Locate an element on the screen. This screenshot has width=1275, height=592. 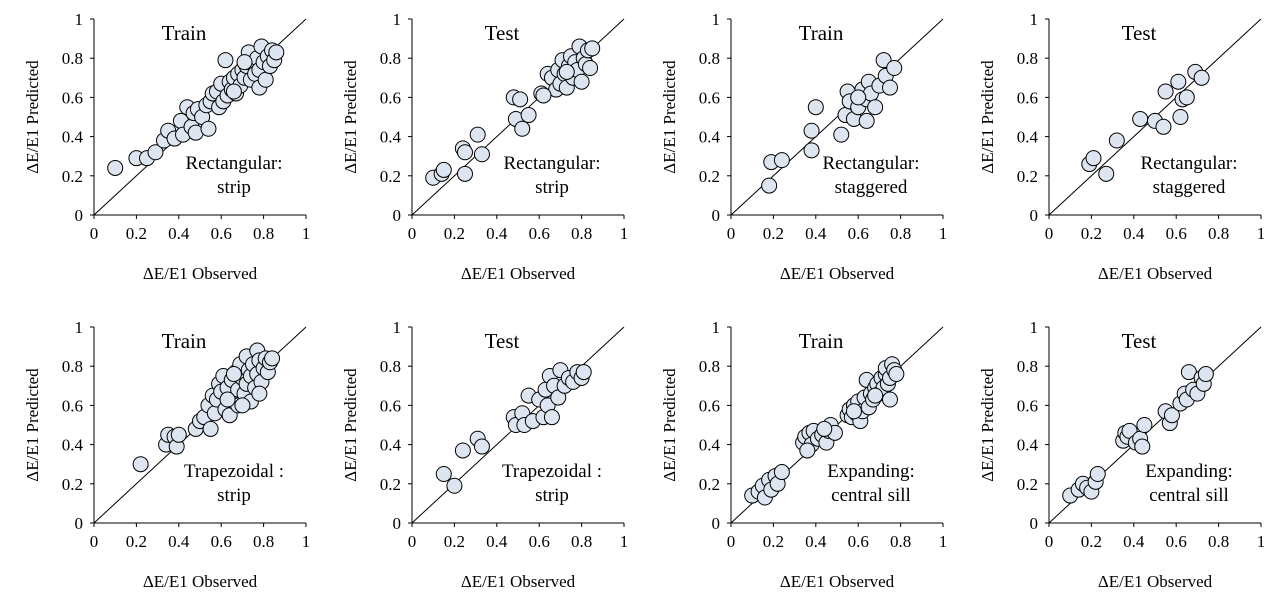
panel-annotation-line2: strip is located at coordinates (234, 187).